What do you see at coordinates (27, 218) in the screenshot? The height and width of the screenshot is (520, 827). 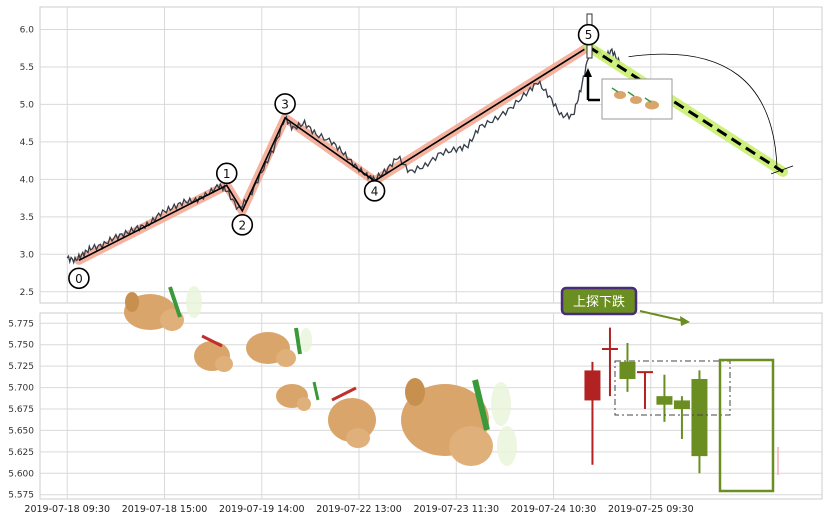 I see `price-y-tick-label: 3.5` at bounding box center [27, 218].